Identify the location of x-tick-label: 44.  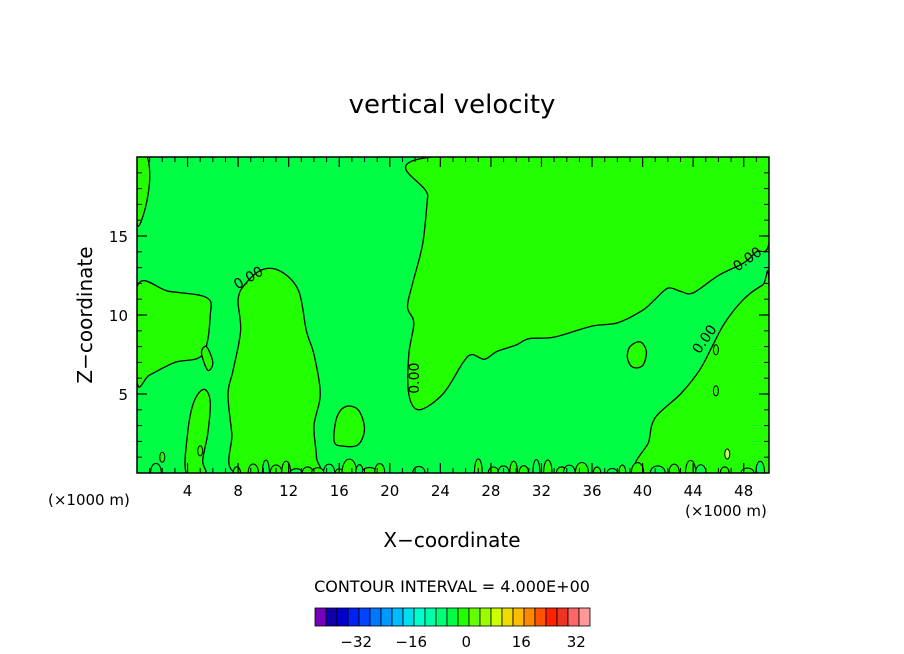
(693, 491).